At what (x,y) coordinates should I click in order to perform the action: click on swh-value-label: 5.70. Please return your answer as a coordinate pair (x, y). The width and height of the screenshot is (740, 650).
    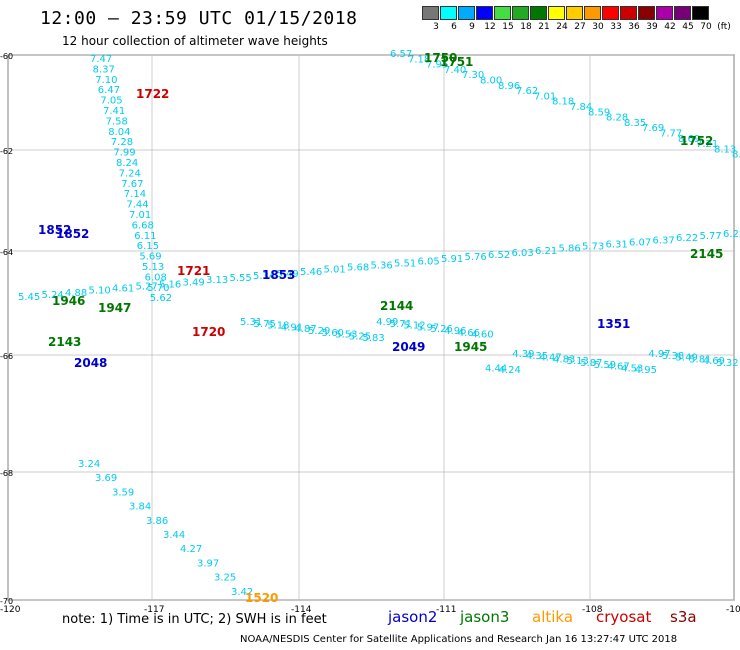
    Looking at the image, I should click on (158, 288).